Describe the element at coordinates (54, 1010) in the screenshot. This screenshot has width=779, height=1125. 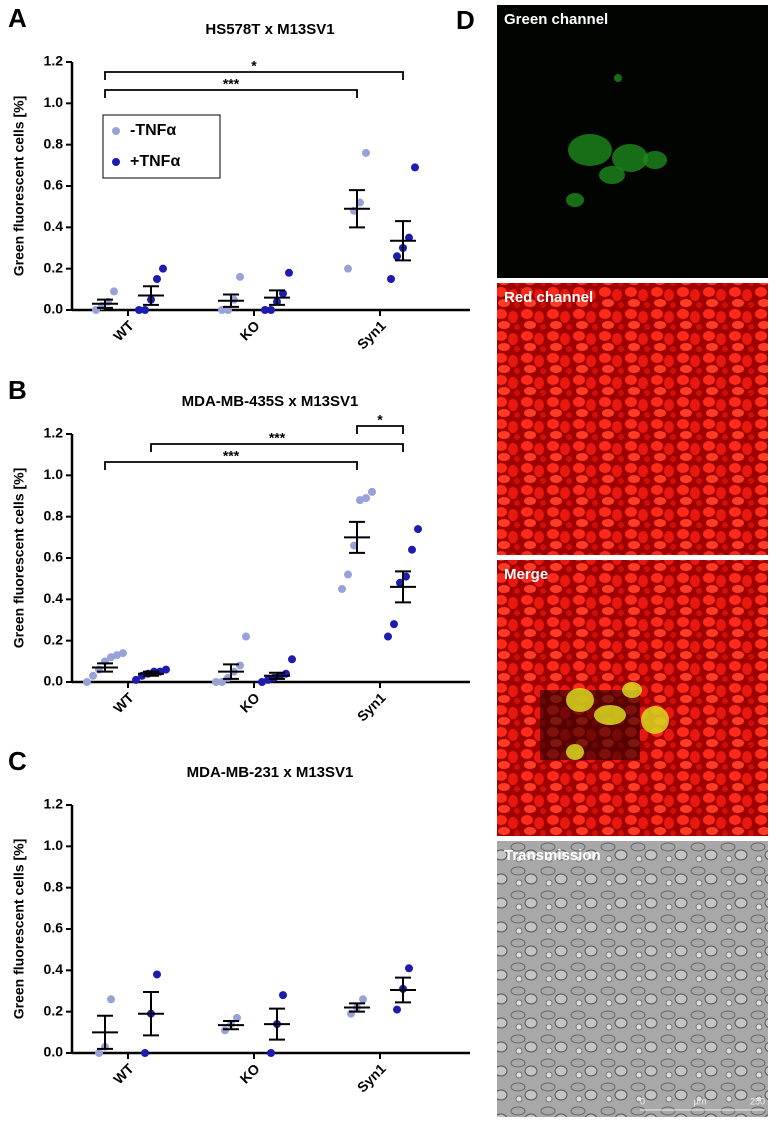
I see `y-tick-label: 0.2` at that location.